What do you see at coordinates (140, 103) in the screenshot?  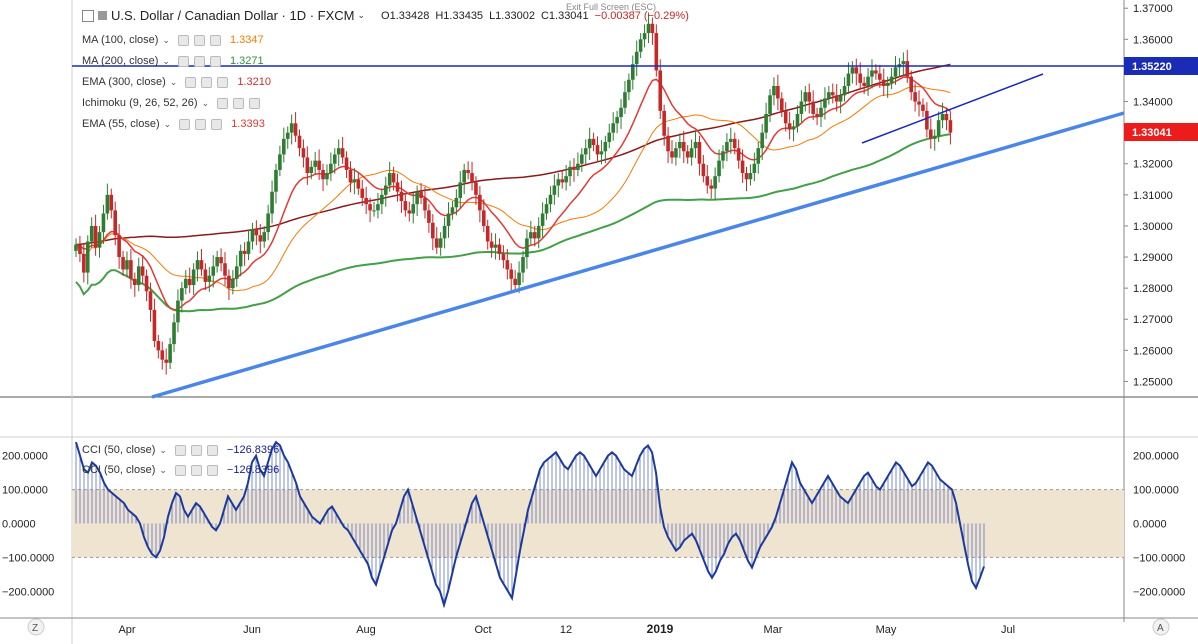 I see `legend-name: Ichimoku (9, 26, 52, 26)` at bounding box center [140, 103].